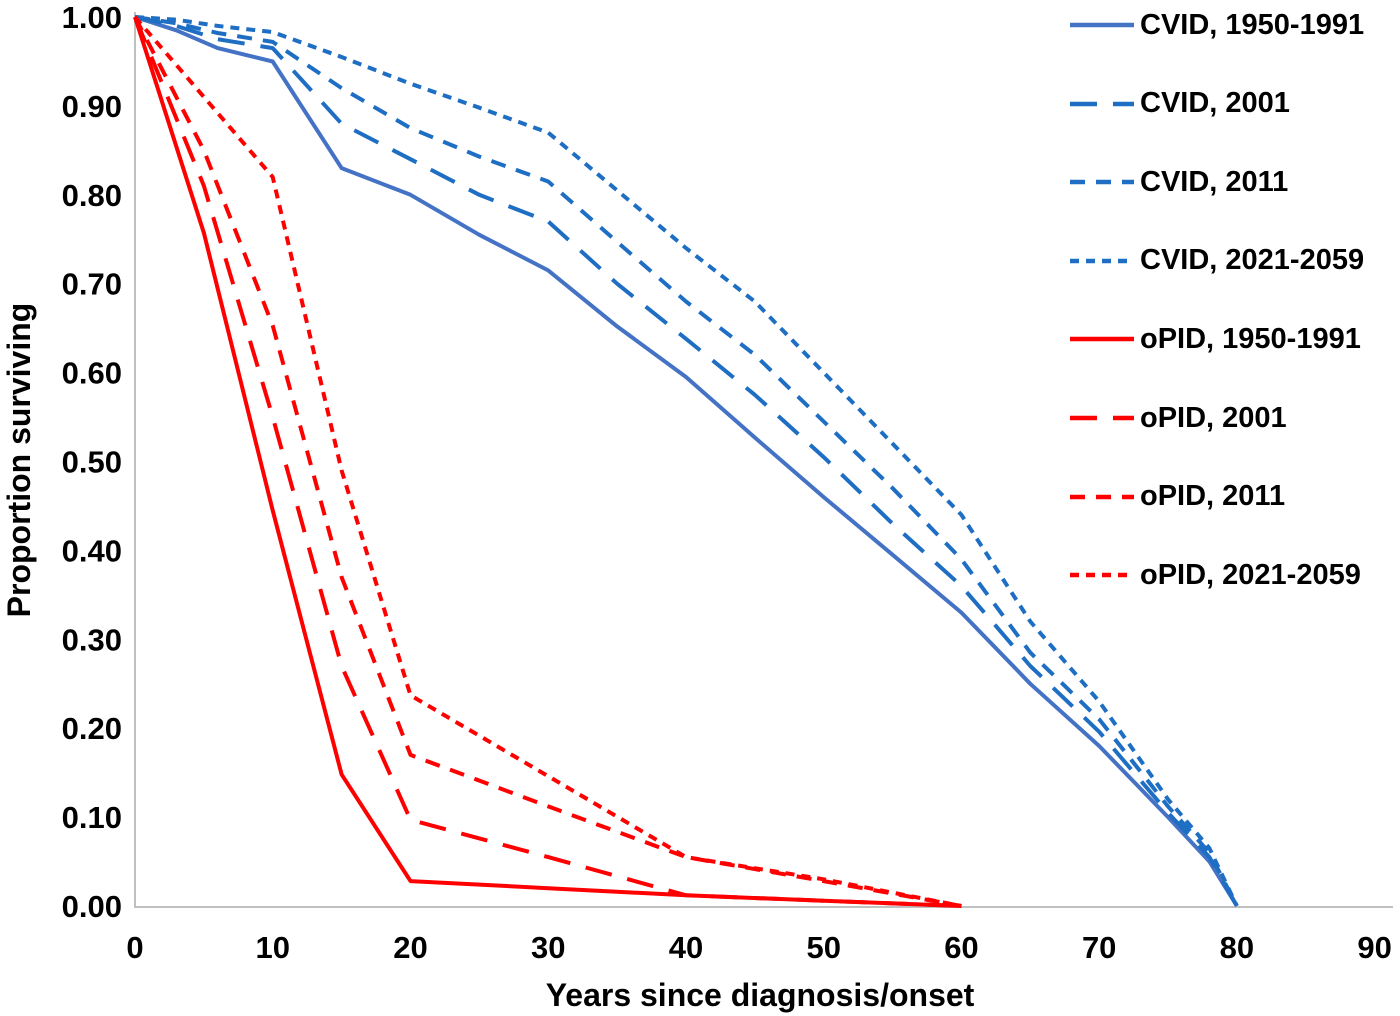  What do you see at coordinates (134, 947) in the screenshot?
I see `x-tick-label: 0` at bounding box center [134, 947].